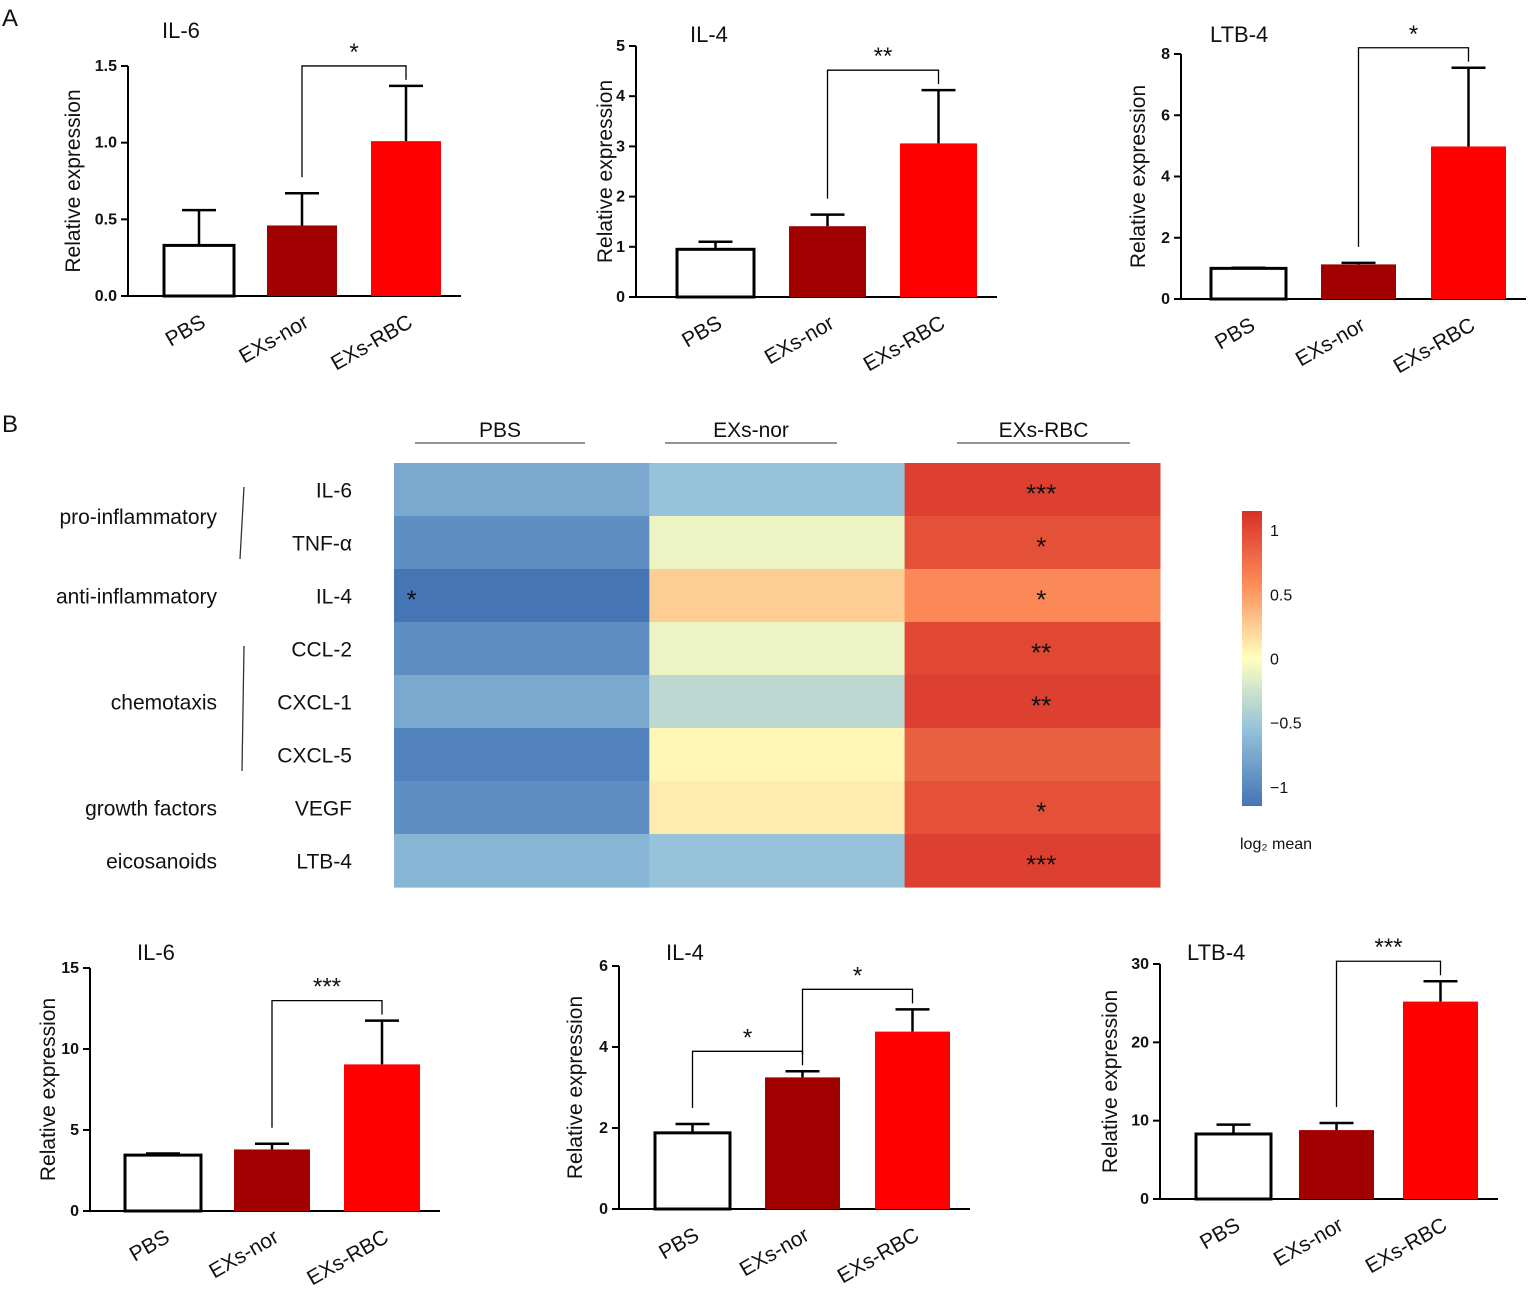 This screenshot has width=1533, height=1298. What do you see at coordinates (323, 809) in the screenshot?
I see `heatmap-row-label: VEGF` at bounding box center [323, 809].